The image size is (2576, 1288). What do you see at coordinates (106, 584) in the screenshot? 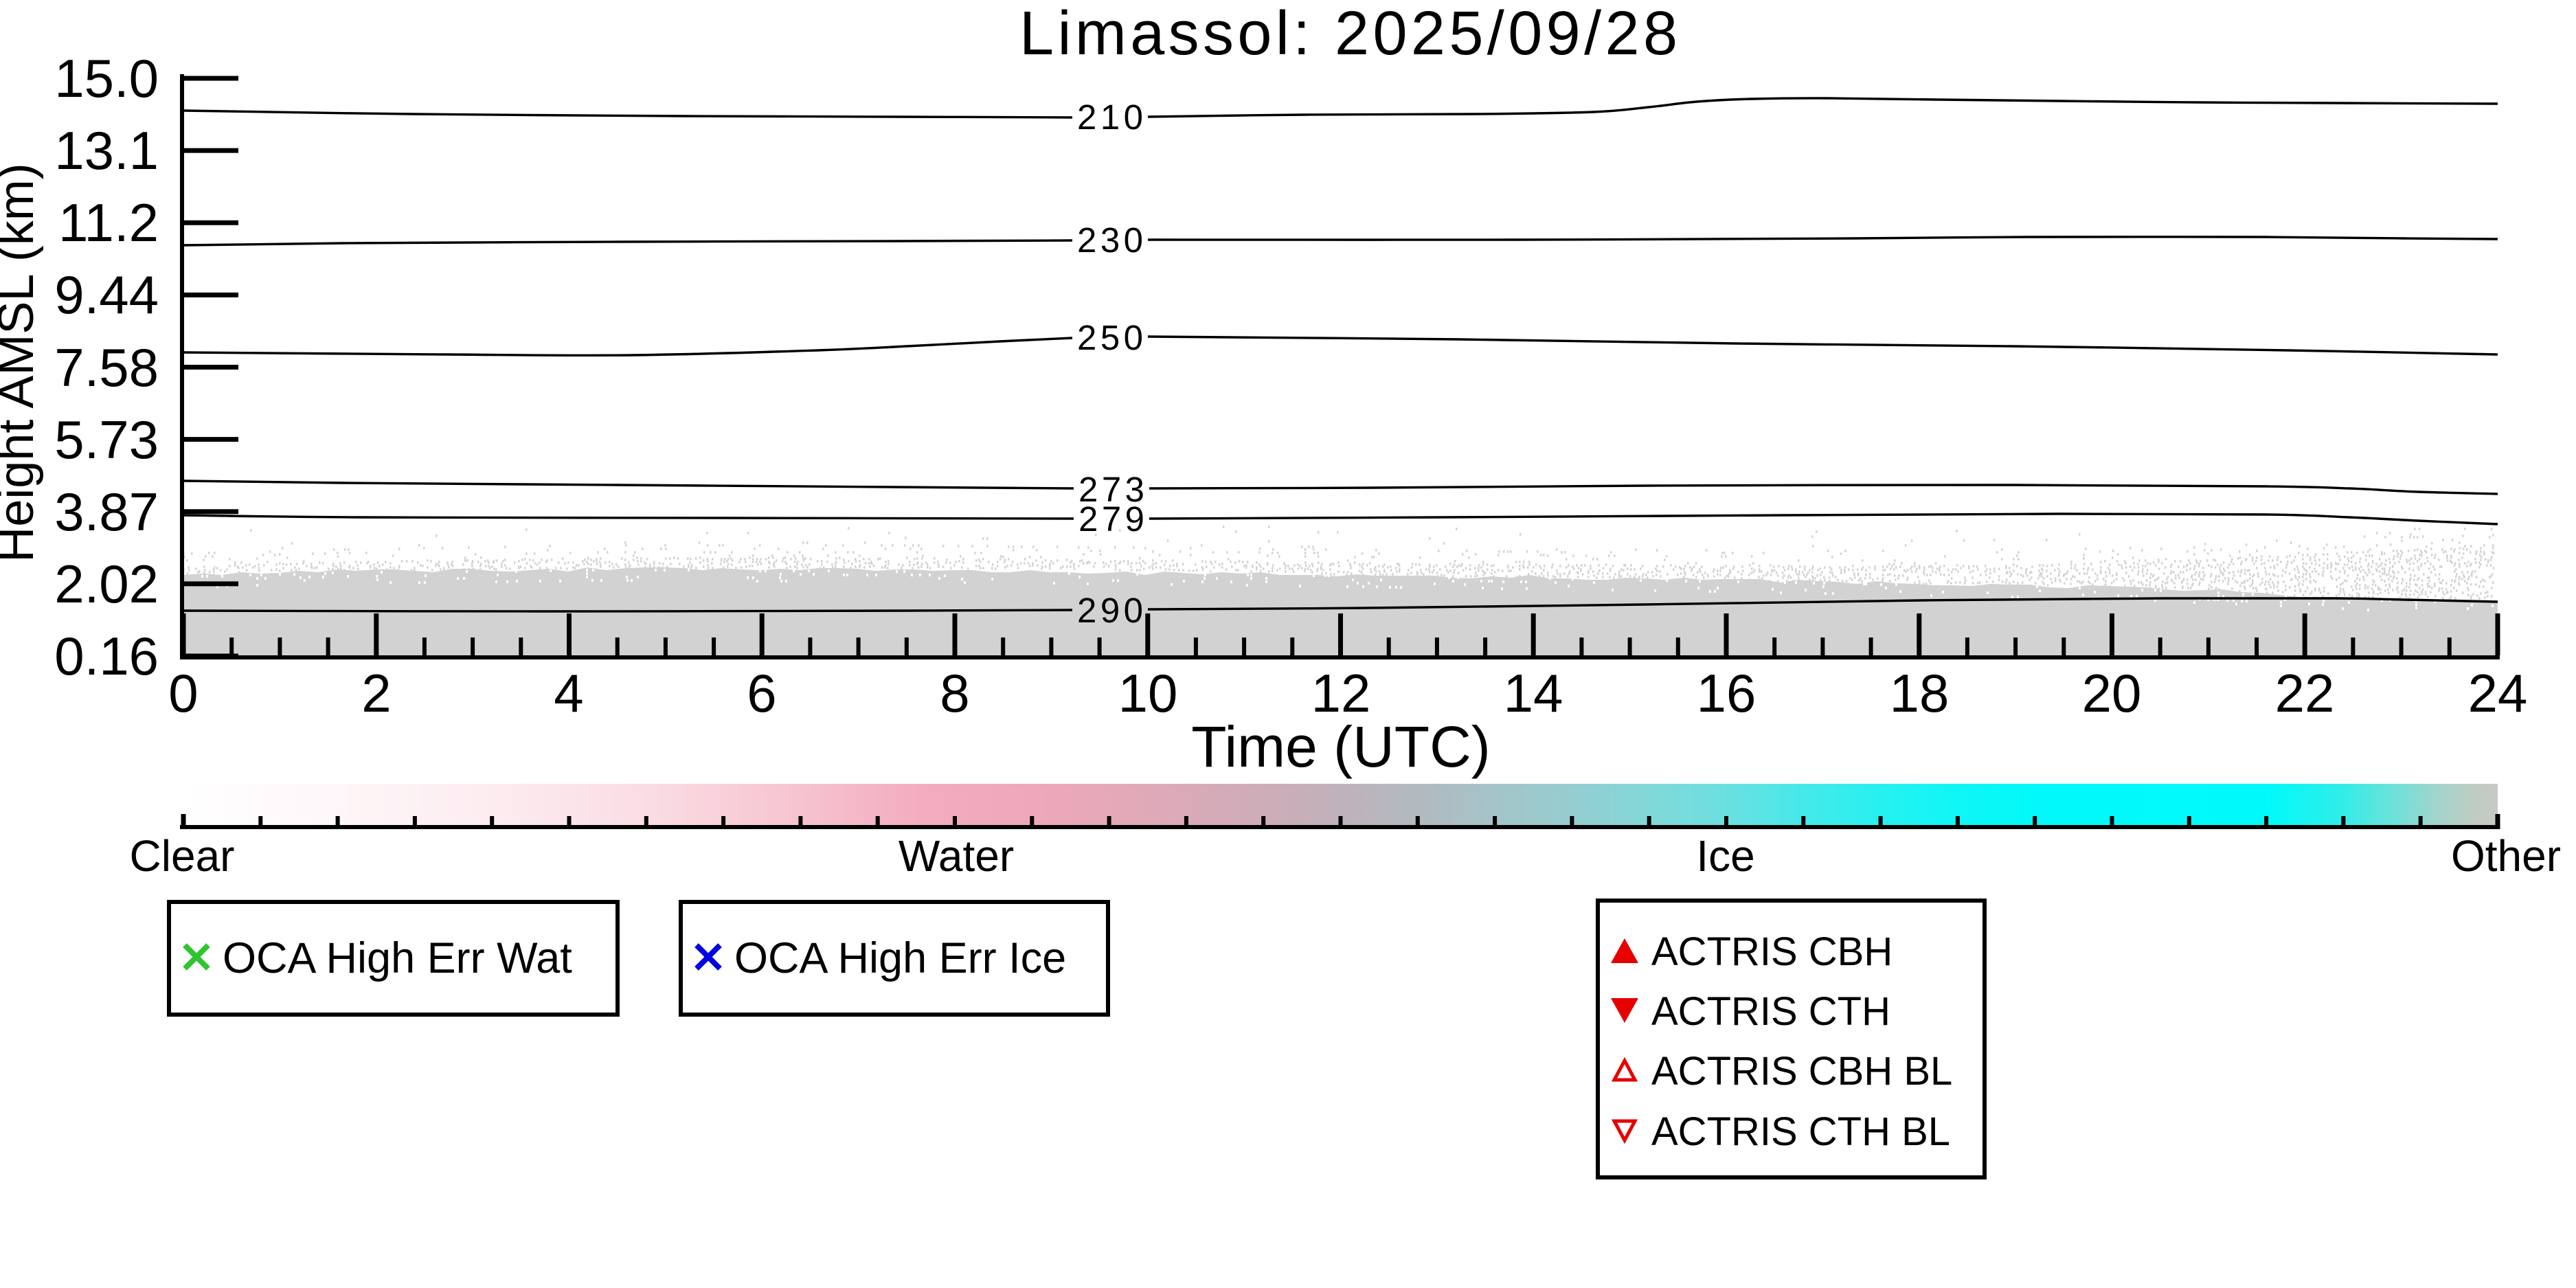
I see `svg-text: 2.02` at bounding box center [106, 584].